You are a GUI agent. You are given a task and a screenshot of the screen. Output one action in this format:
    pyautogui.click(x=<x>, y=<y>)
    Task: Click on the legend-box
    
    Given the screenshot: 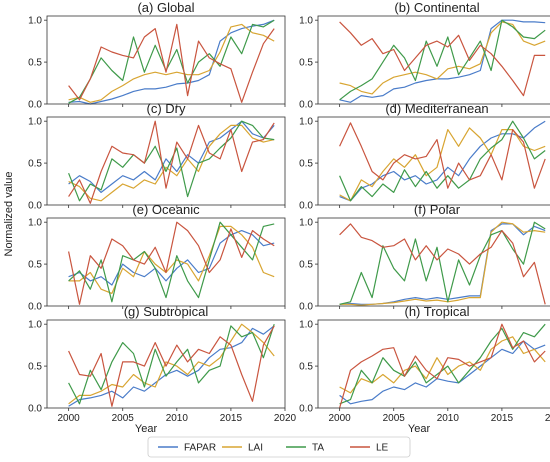 What is the action you would take?
    pyautogui.click(x=279, y=447)
    